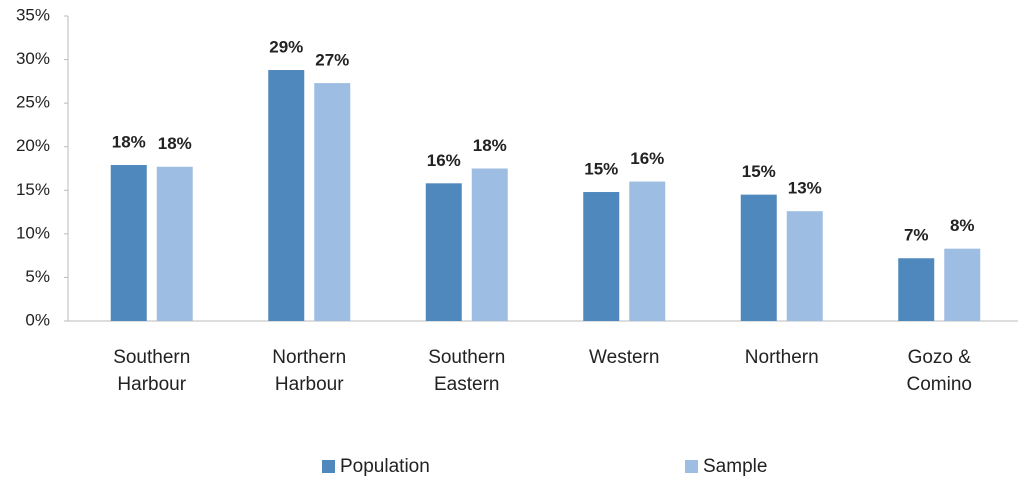 The width and height of the screenshot is (1027, 485). I want to click on data-label: 13%, so click(805, 188).